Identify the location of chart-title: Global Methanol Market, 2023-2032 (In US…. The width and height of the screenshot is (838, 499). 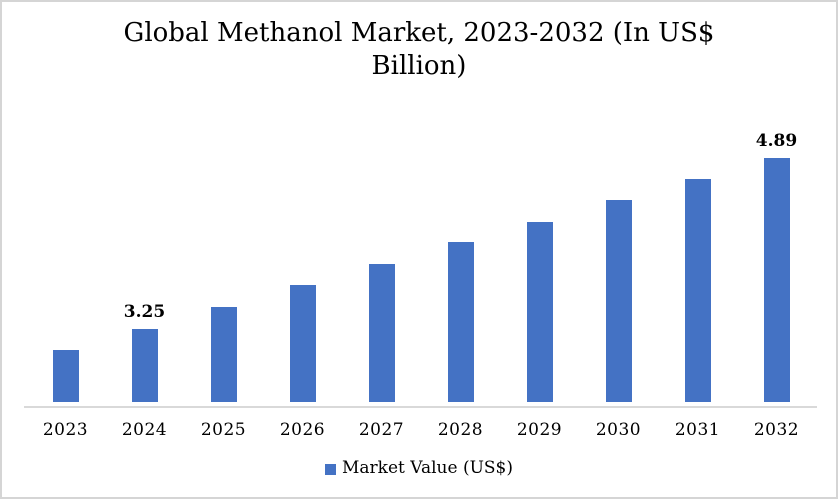
(419, 50).